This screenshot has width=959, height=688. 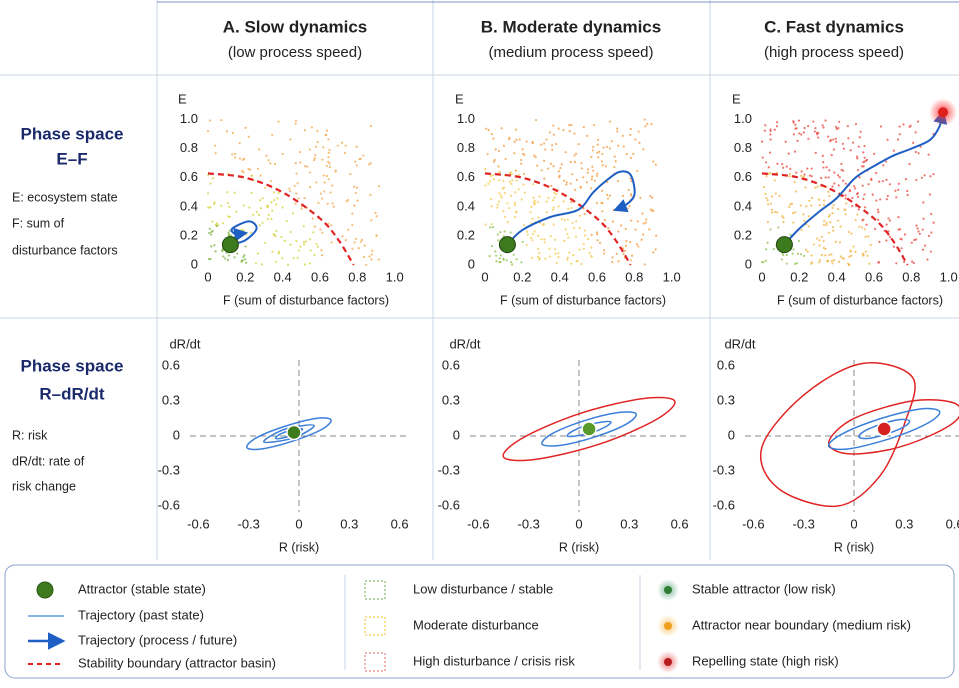 What do you see at coordinates (743, 205) in the screenshot?
I see `y-tick-label: 0.4` at bounding box center [743, 205].